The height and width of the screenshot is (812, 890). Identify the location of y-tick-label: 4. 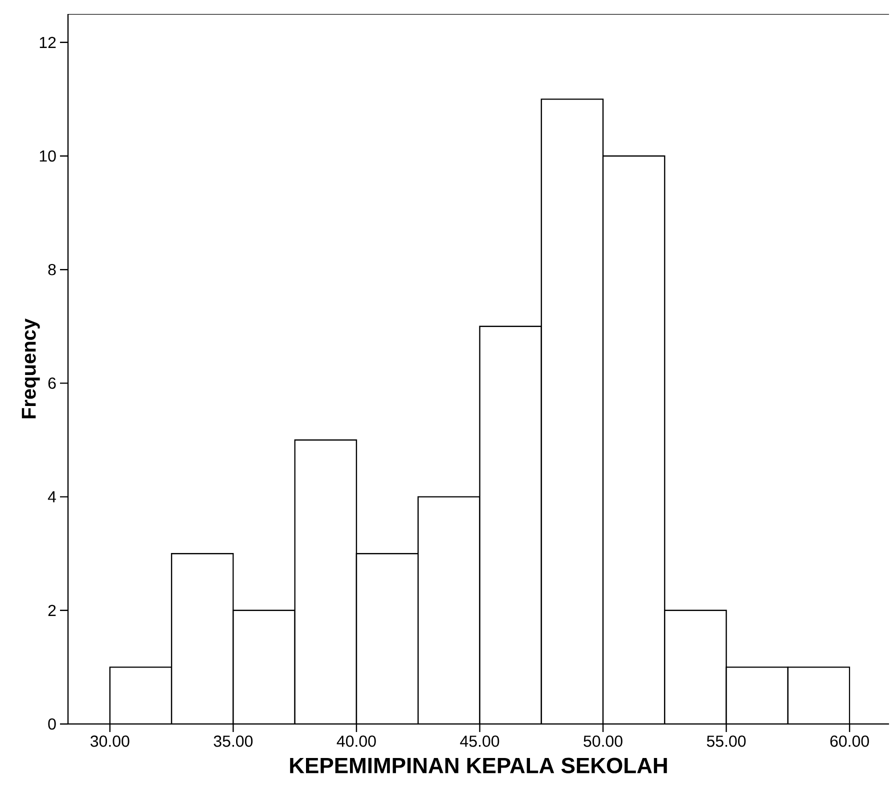
(52, 496).